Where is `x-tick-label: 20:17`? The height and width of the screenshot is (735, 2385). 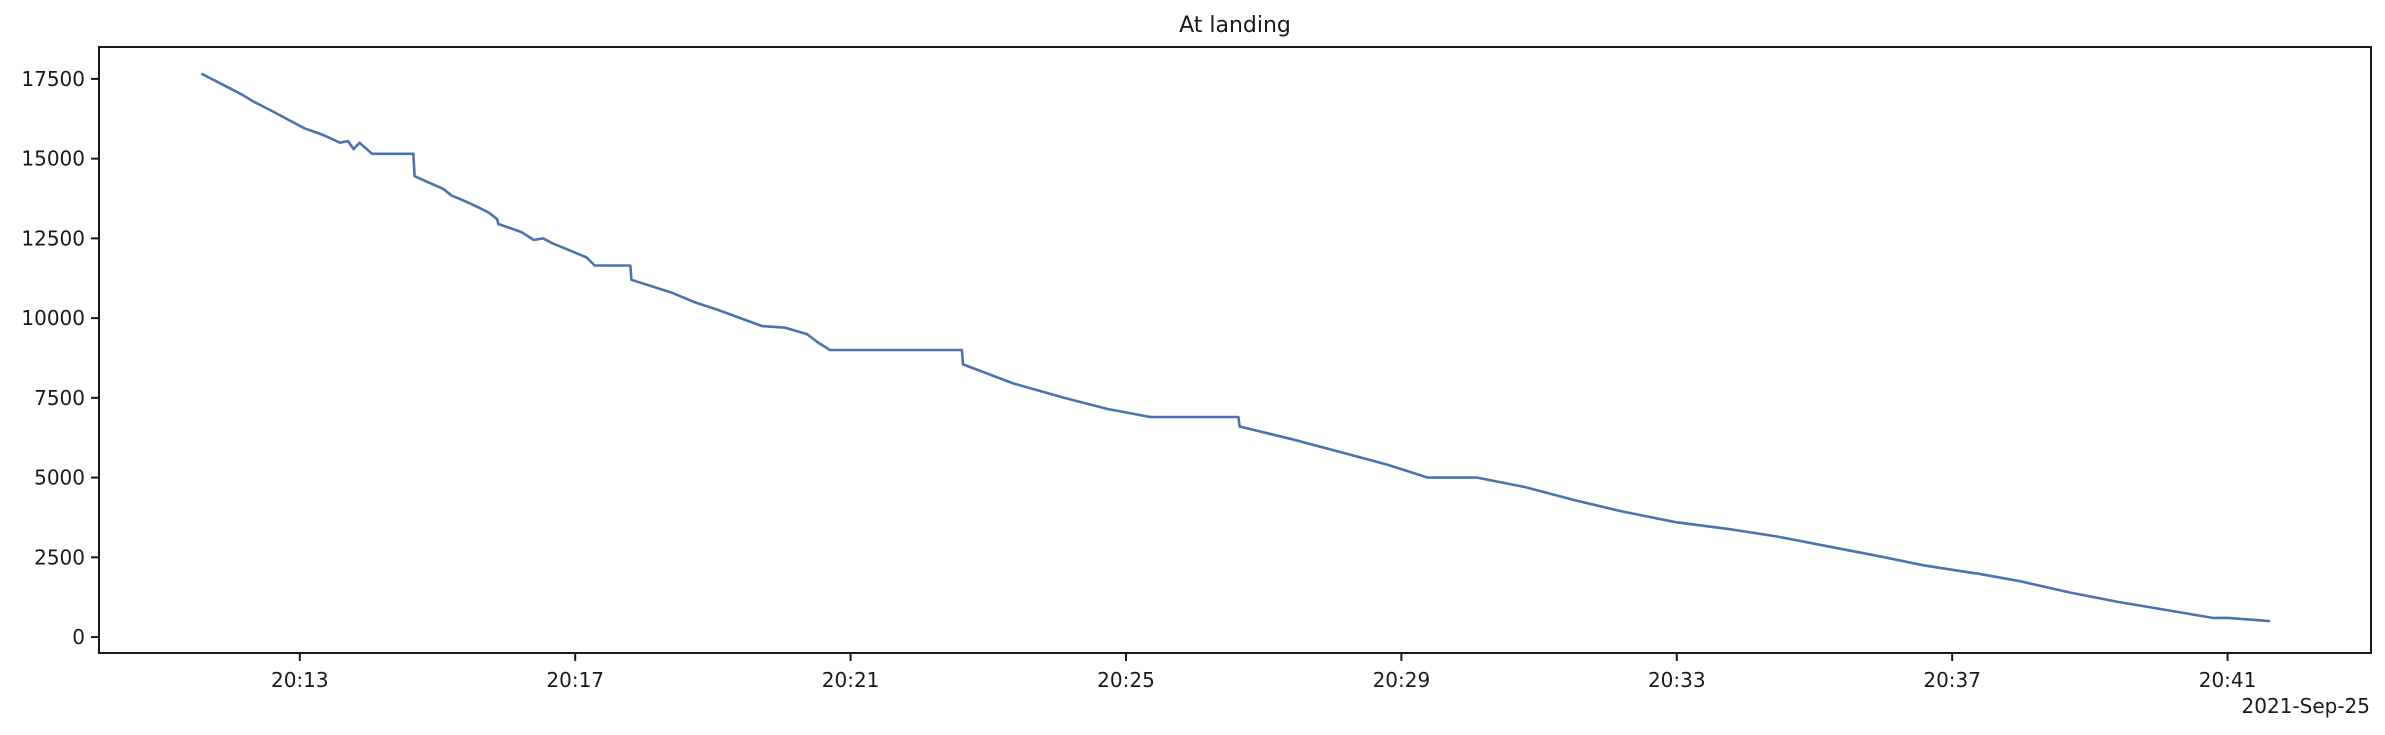
x-tick-label: 20:17 is located at coordinates (575, 680).